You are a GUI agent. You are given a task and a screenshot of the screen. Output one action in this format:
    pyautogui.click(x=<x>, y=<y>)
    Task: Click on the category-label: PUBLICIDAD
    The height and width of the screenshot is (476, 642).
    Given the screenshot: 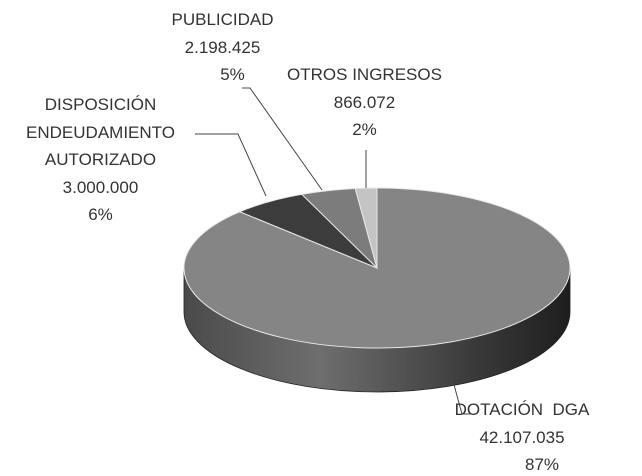 What is the action you would take?
    pyautogui.click(x=222, y=19)
    